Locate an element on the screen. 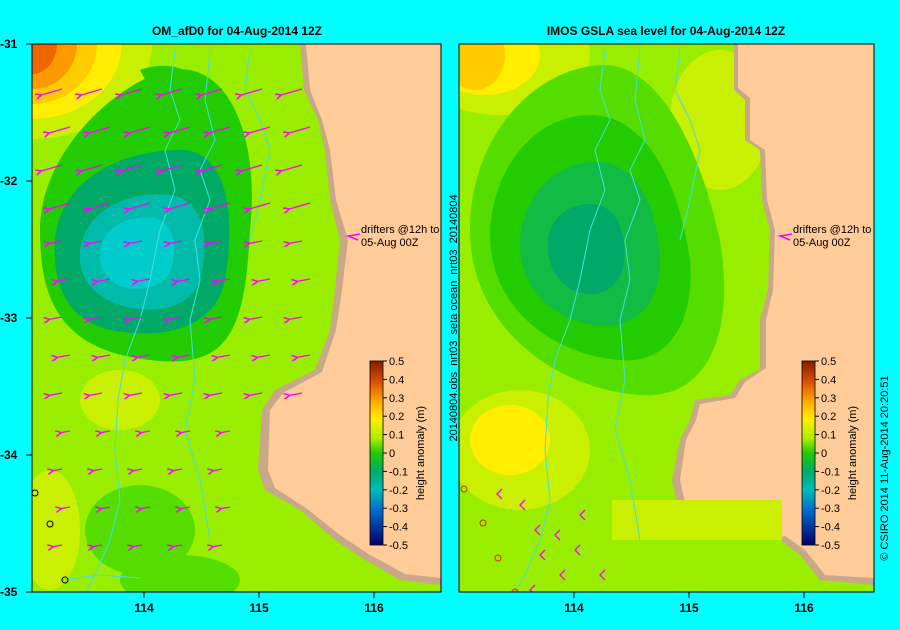  lon-tick-label: 115 is located at coordinates (689, 608).